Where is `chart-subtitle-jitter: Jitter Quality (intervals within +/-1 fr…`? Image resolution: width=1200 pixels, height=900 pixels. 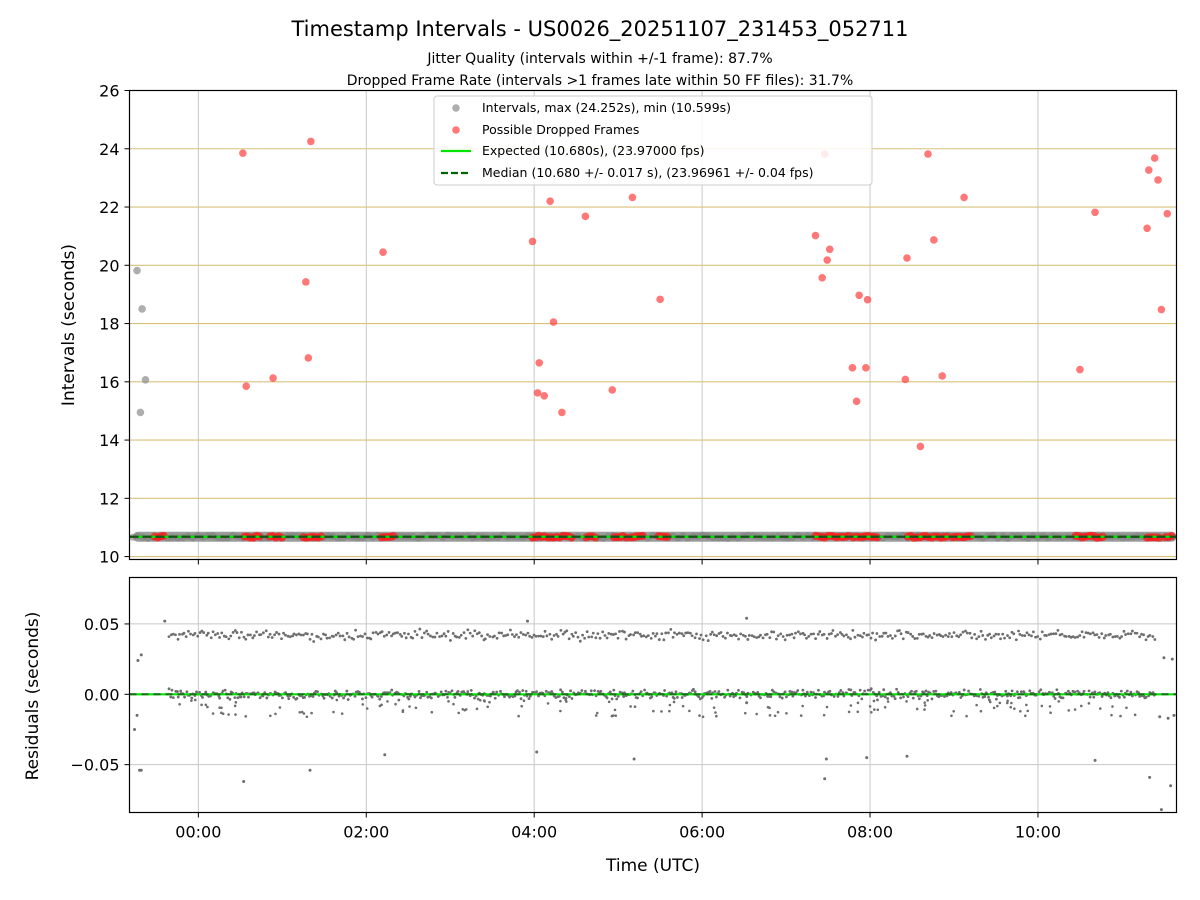 chart-subtitle-jitter: Jitter Quality (intervals within +/-1 fr… is located at coordinates (599, 59).